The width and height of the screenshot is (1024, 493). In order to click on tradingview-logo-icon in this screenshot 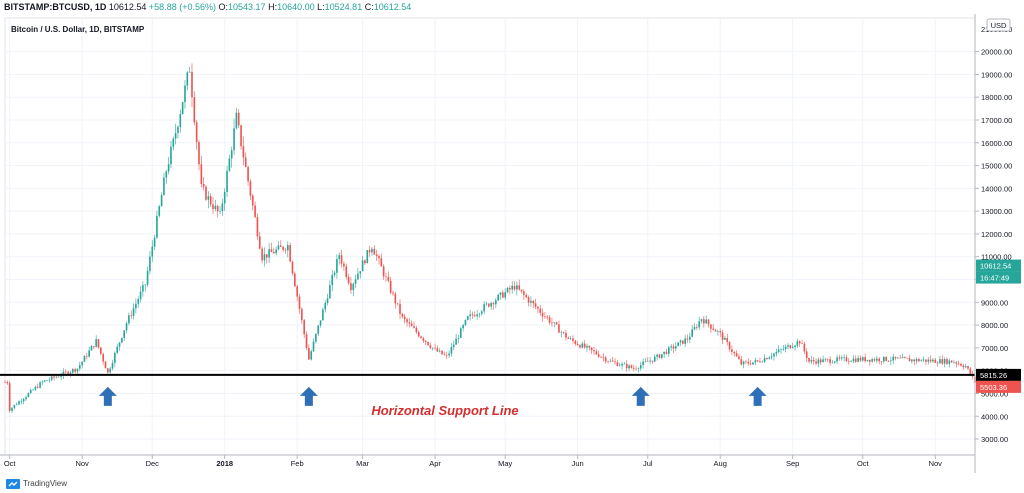, I will do `click(13, 484)`.